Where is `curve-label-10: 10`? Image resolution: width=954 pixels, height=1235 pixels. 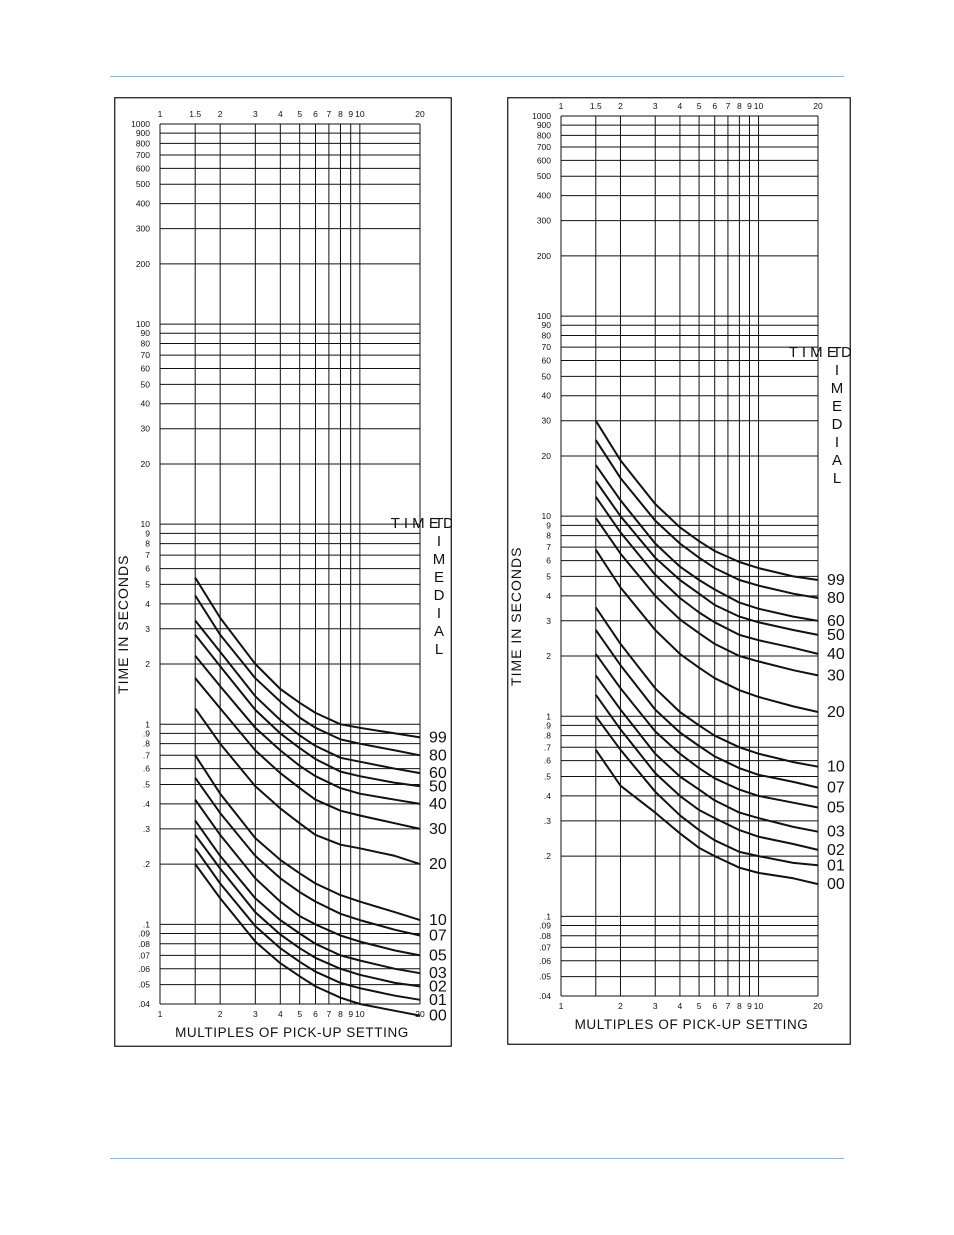 curve-label-10: 10 is located at coordinates (836, 767).